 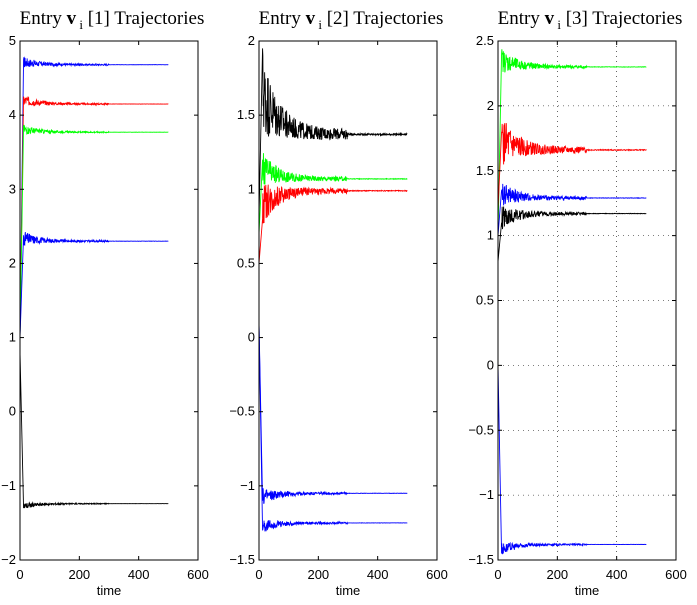 I want to click on chart-title: Entry v i [3] Trajectories, so click(x=590, y=20).